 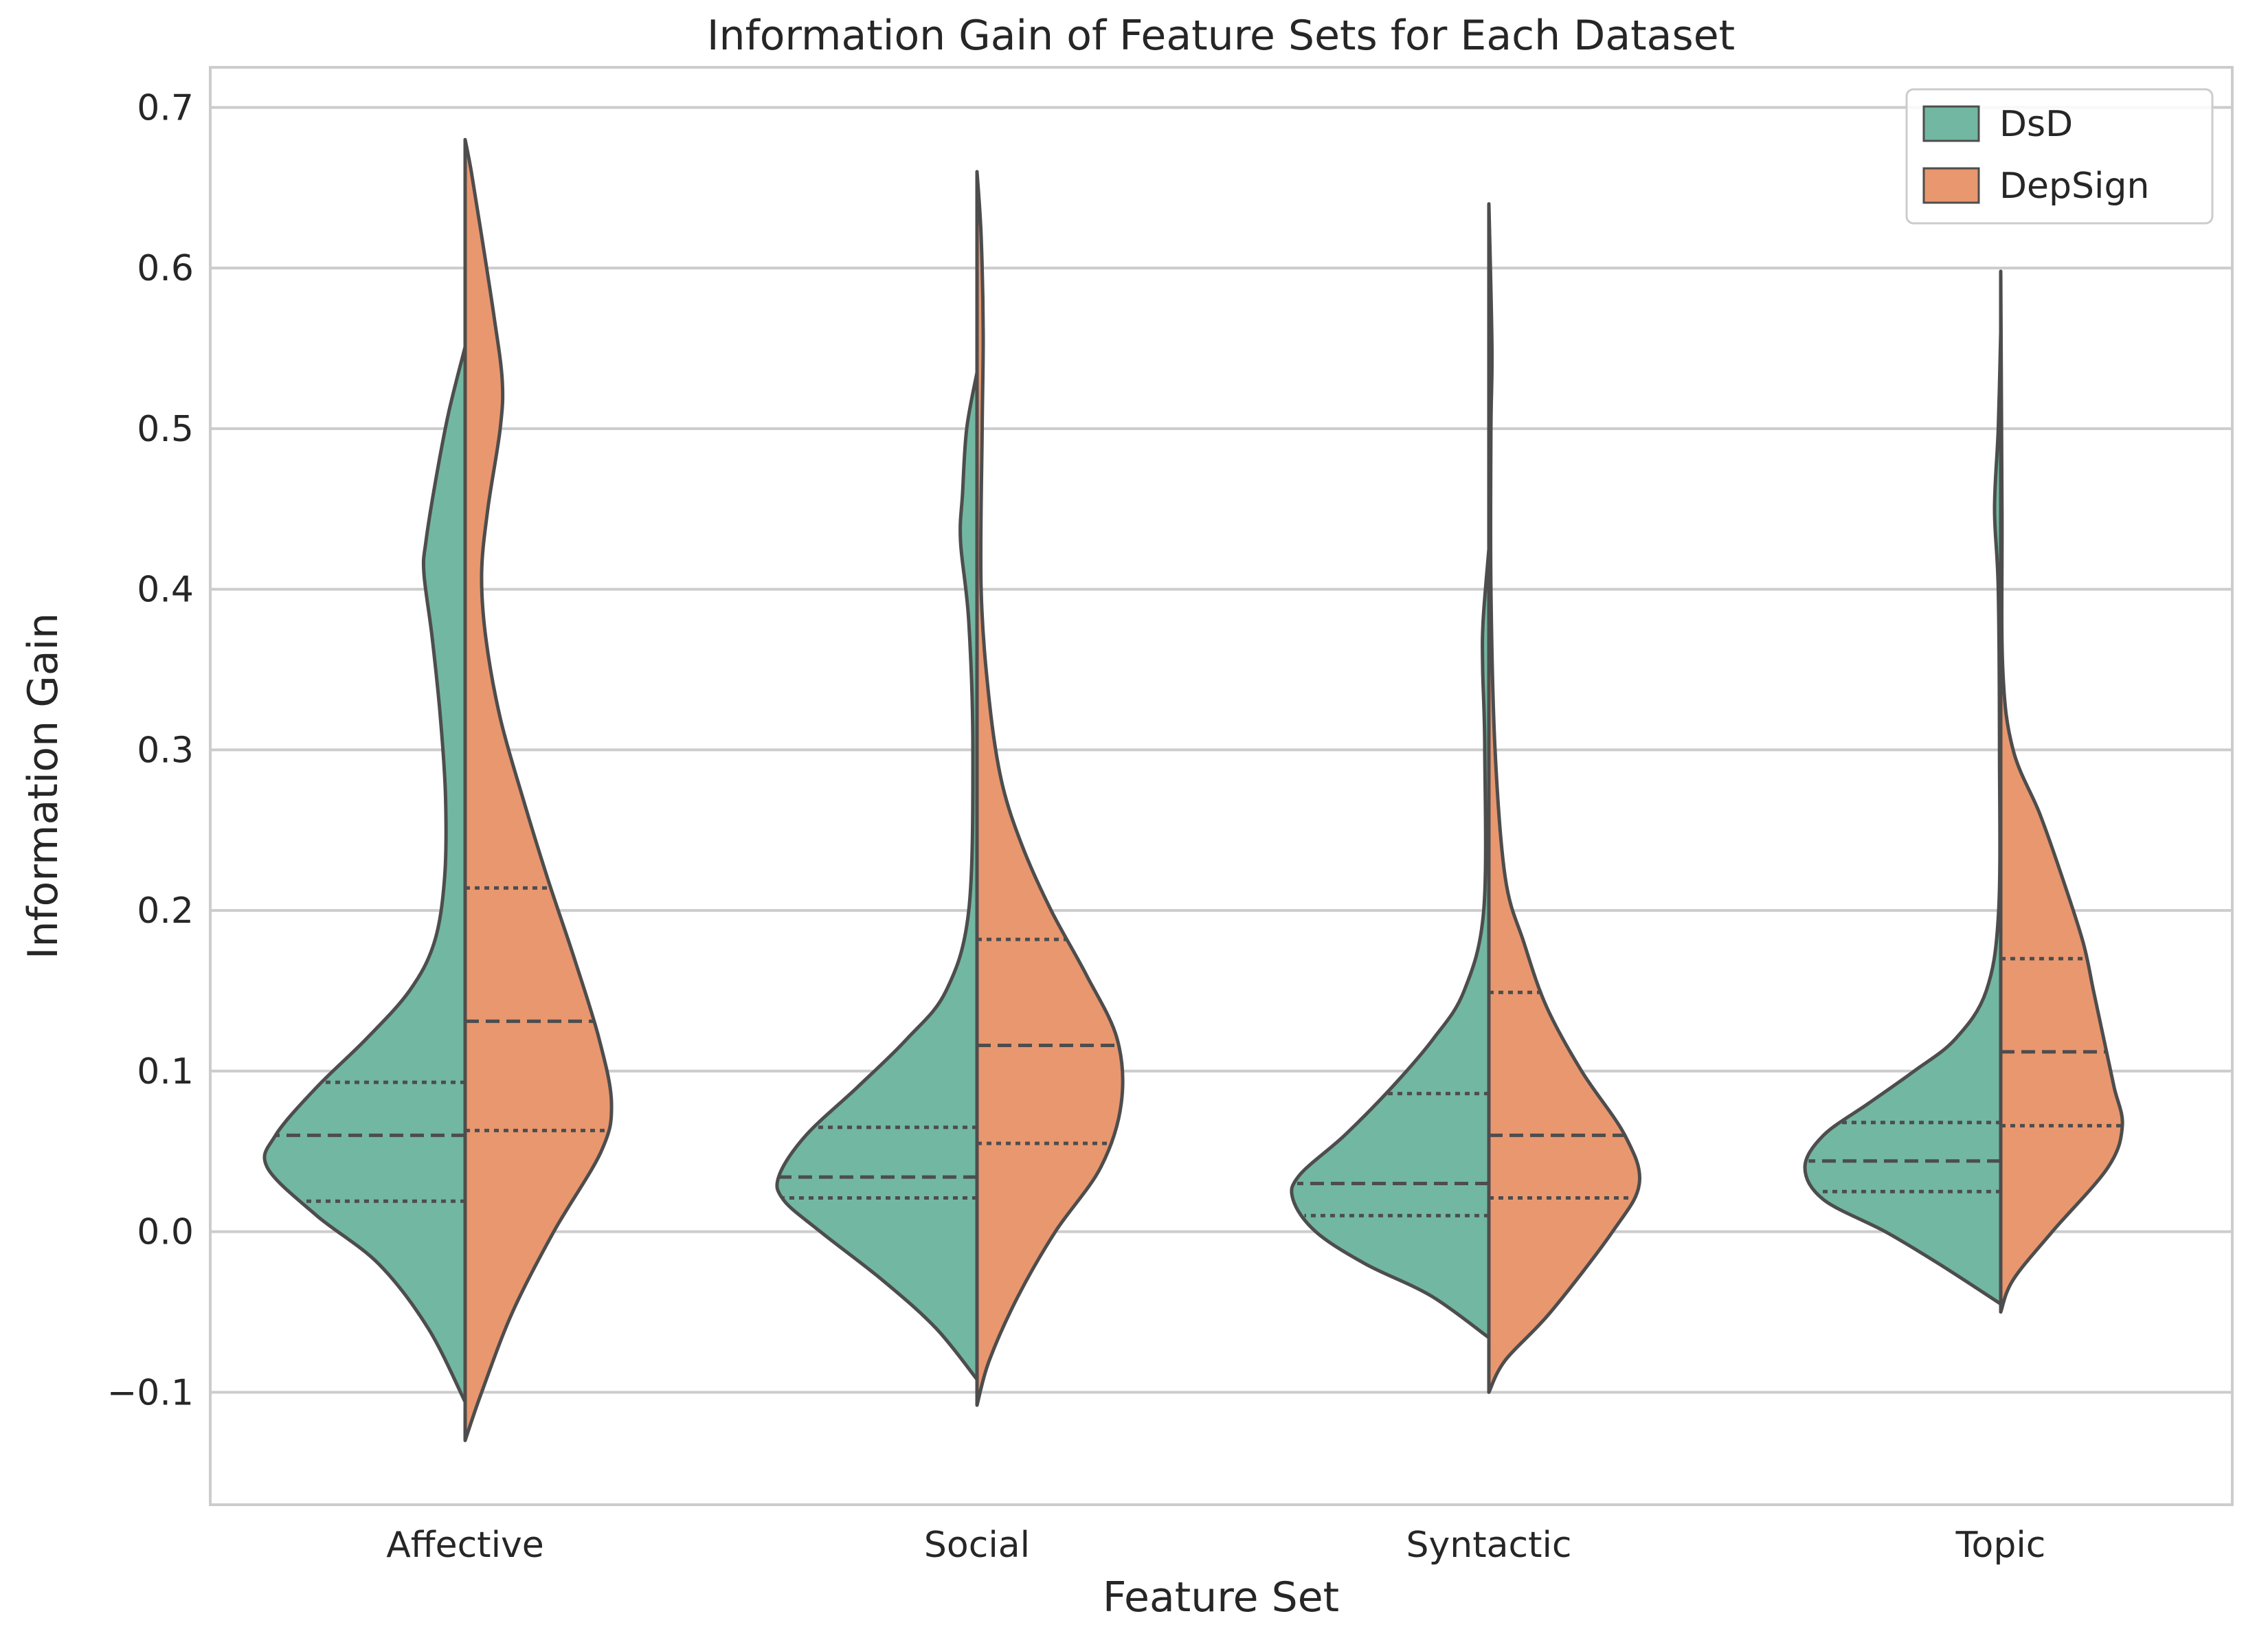 I want to click on legend-swatch-depsign, so click(x=1951, y=185).